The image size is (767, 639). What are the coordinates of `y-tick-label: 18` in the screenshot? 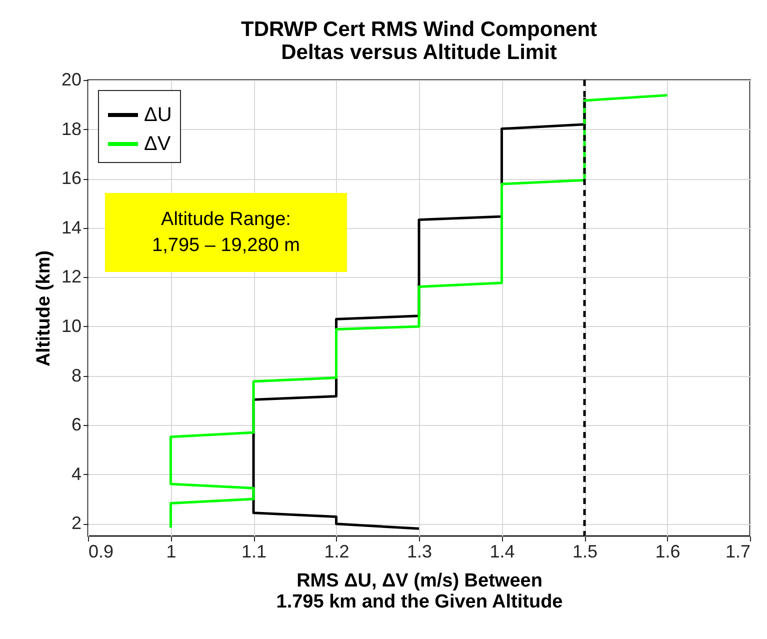 It's located at (71, 128).